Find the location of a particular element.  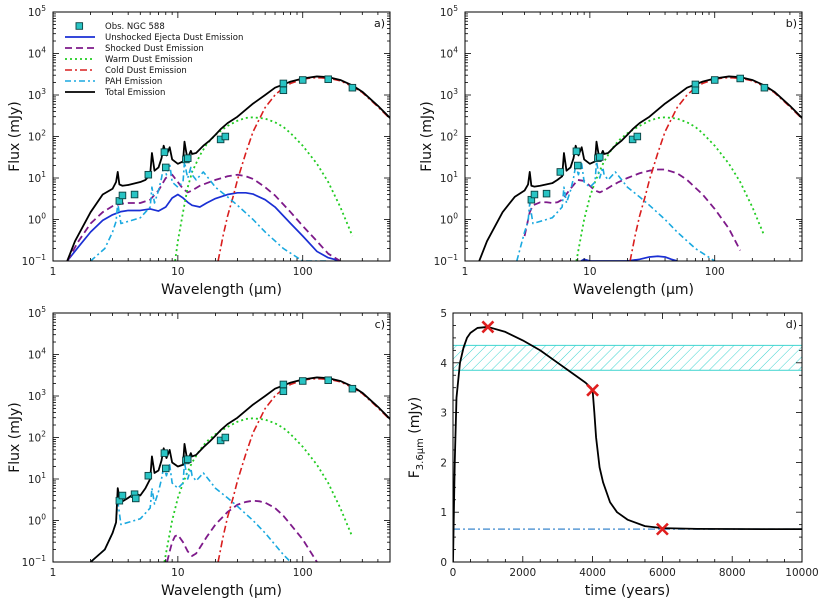

y-tick-exponent: 4 is located at coordinates (43, 50).